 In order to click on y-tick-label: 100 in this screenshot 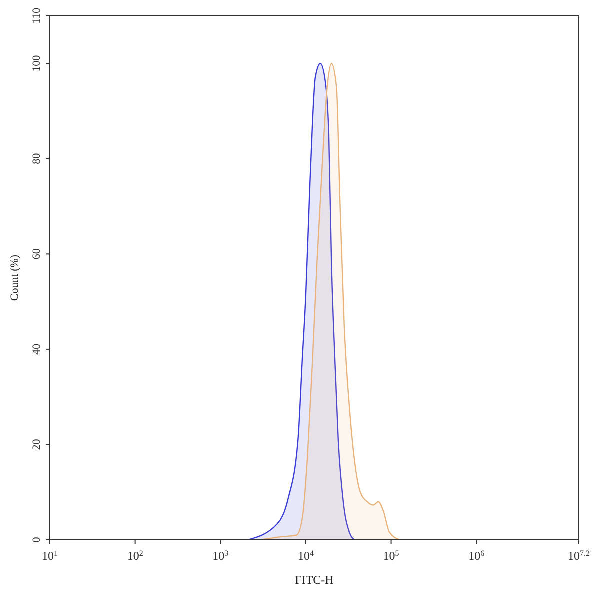, I will do `click(37, 63)`.